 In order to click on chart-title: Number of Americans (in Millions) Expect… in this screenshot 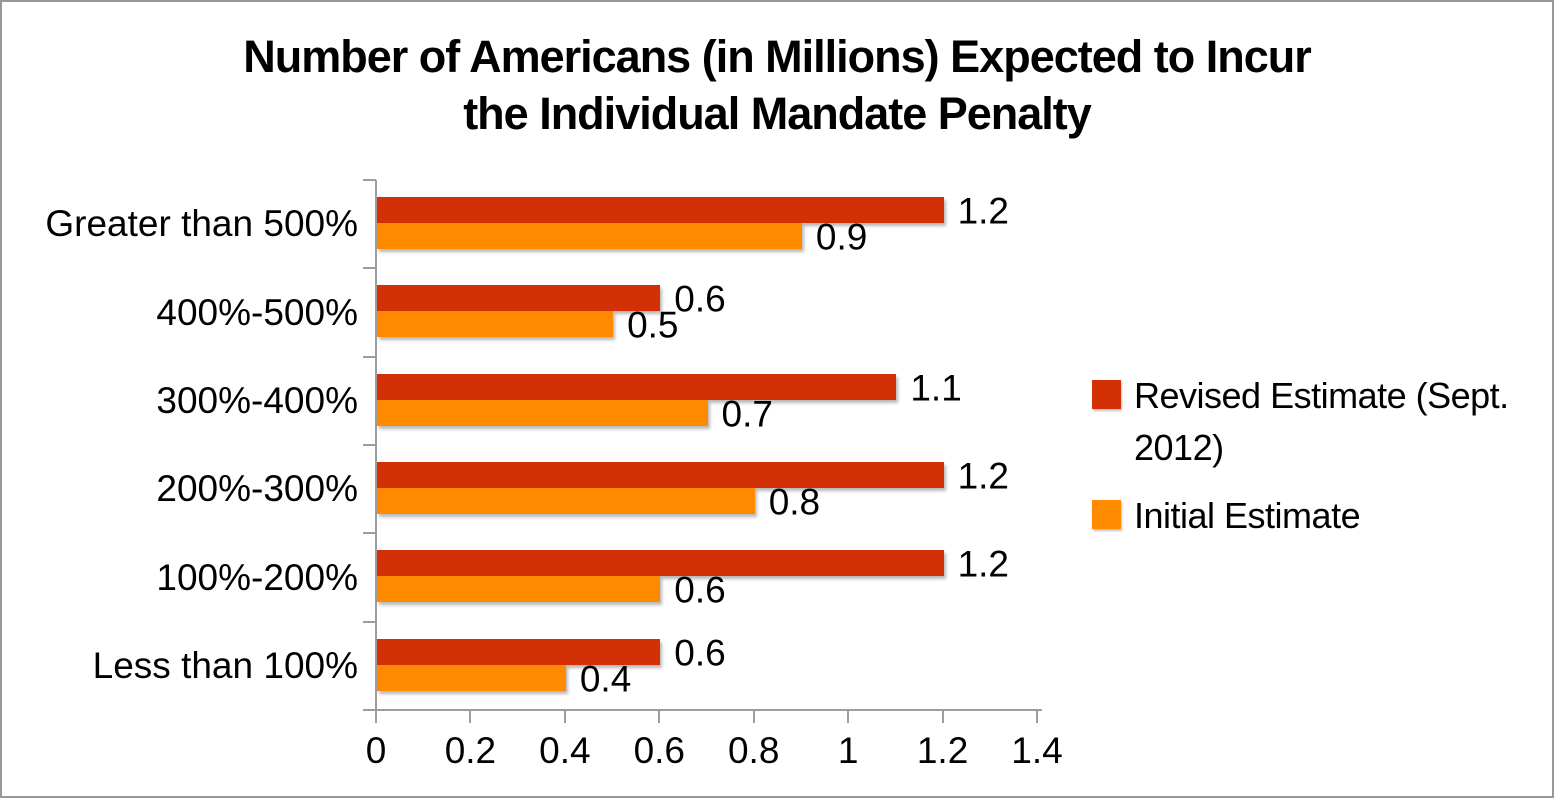, I will do `click(777, 85)`.